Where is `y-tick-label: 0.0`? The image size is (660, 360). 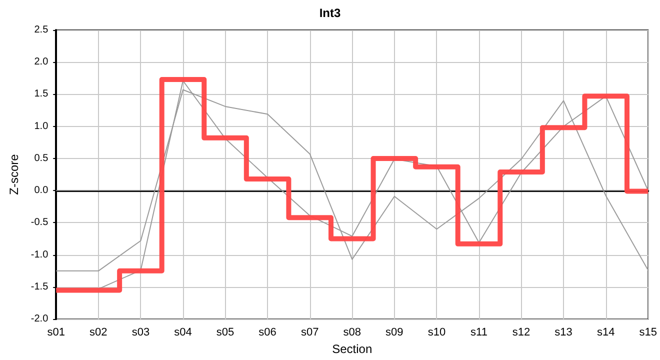 y-tick-label: 0.0 is located at coordinates (41, 190).